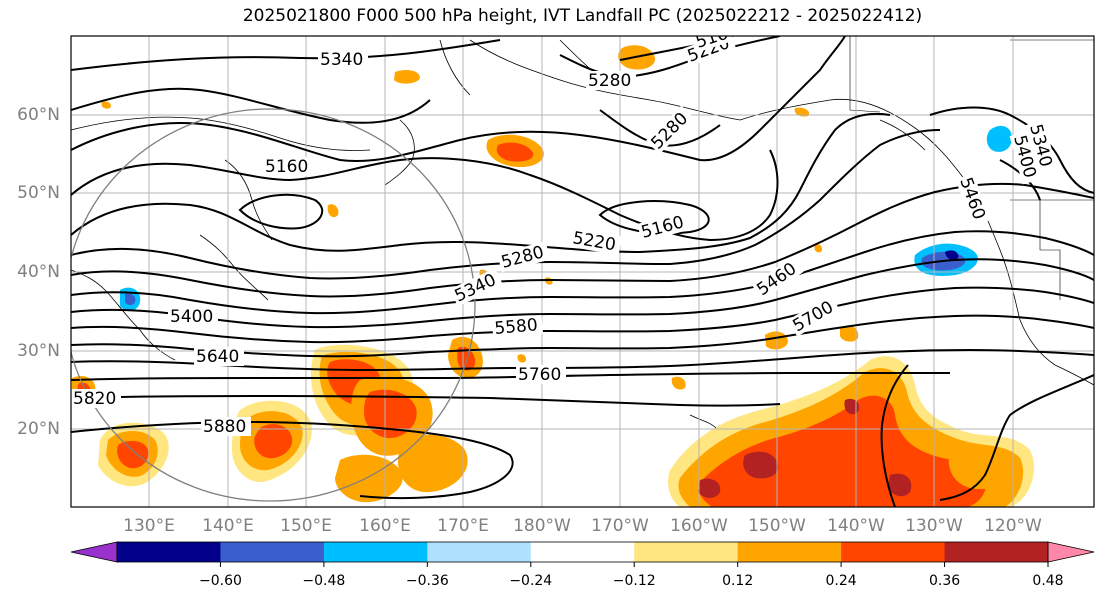 Image resolution: width=1105 pixels, height=601 pixels. I want to click on contour-label: 5580, so click(516, 327).